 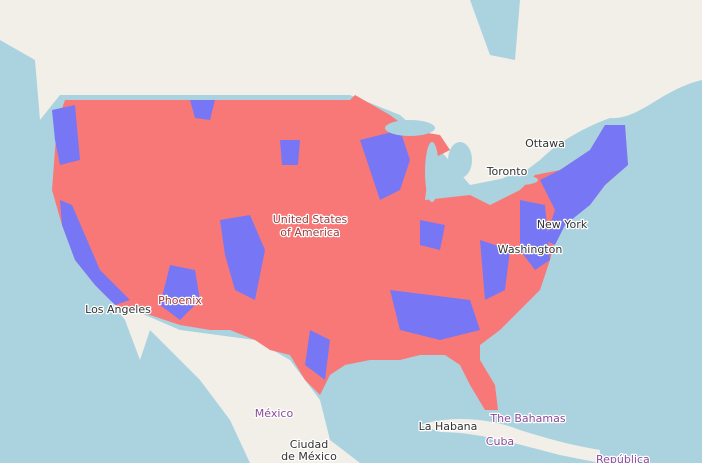 I want to click on city-label: New York, so click(x=562, y=224).